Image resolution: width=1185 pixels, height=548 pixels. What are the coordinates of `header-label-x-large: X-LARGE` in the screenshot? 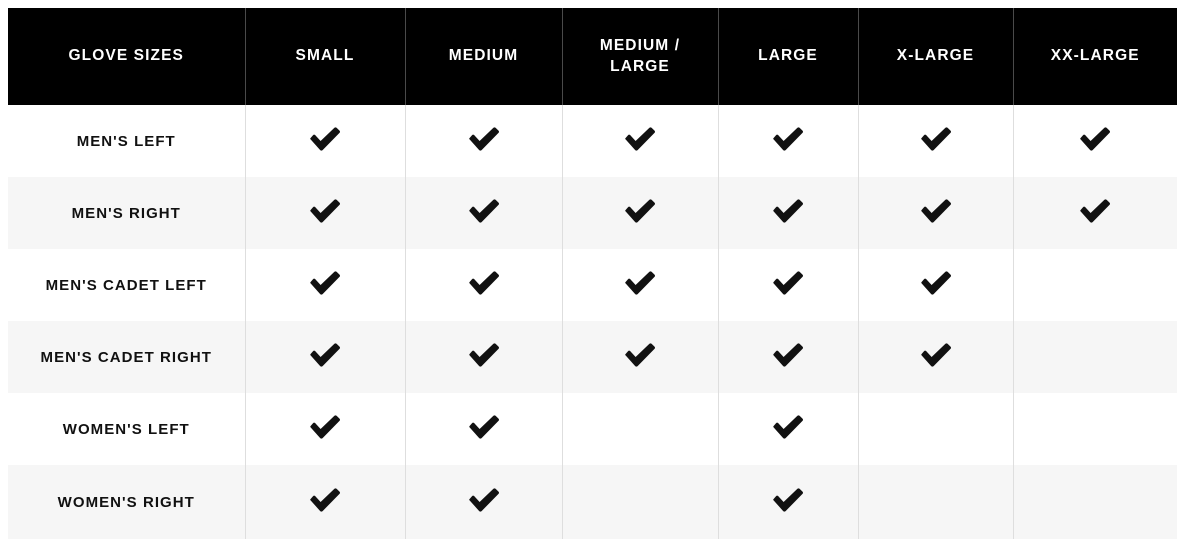 It's located at (935, 56).